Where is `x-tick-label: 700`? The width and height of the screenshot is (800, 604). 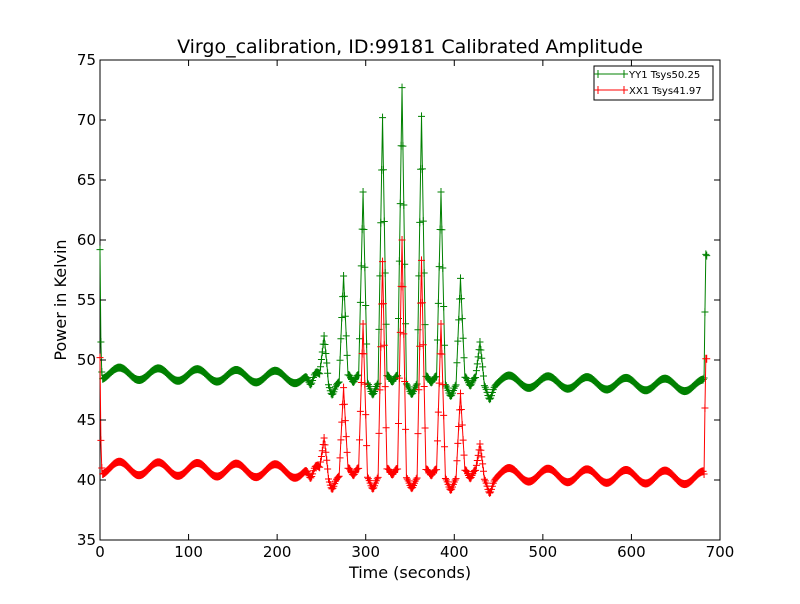
x-tick-label: 700 is located at coordinates (720, 552).